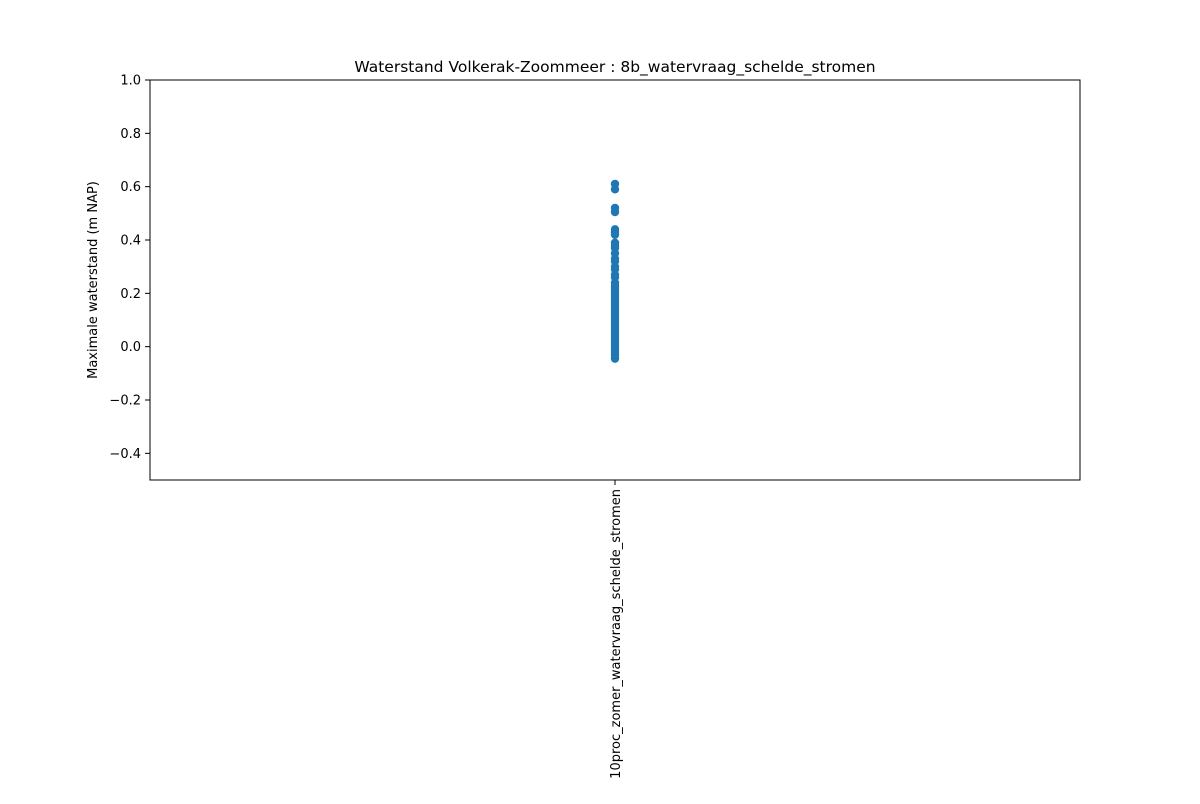 The image size is (1200, 804). What do you see at coordinates (93, 280) in the screenshot?
I see `y-axis-label: Maximale waterstand (m NAP)` at bounding box center [93, 280].